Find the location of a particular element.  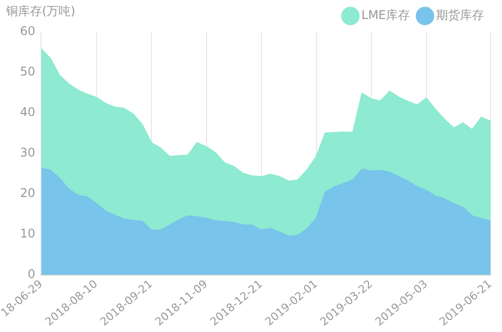

y-tick-label: 60 is located at coordinates (28, 31).